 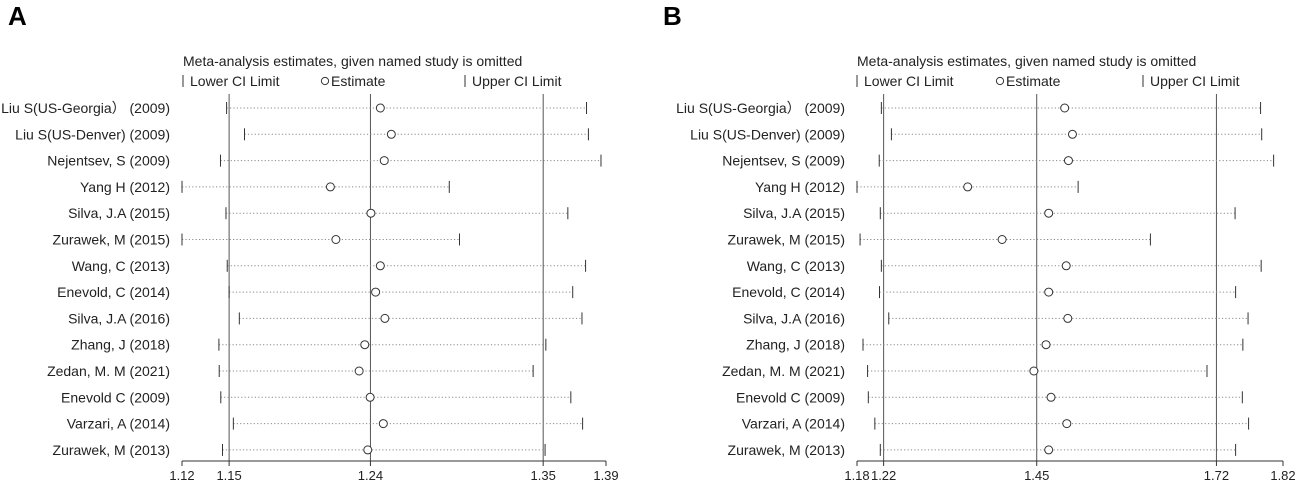 What do you see at coordinates (672, 16) in the screenshot?
I see `panel-b-letter: B` at bounding box center [672, 16].